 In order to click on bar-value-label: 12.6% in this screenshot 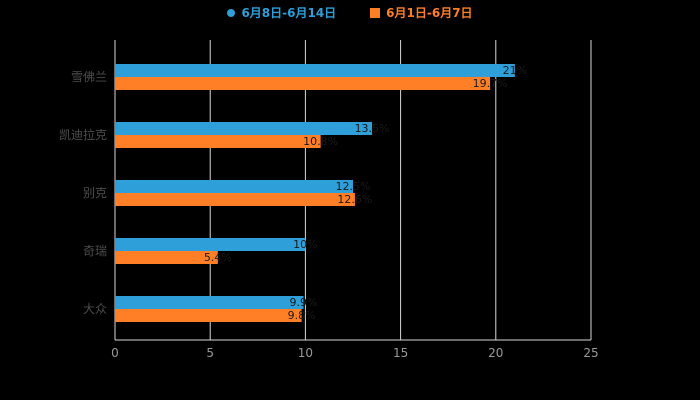, I will do `click(354, 199)`.